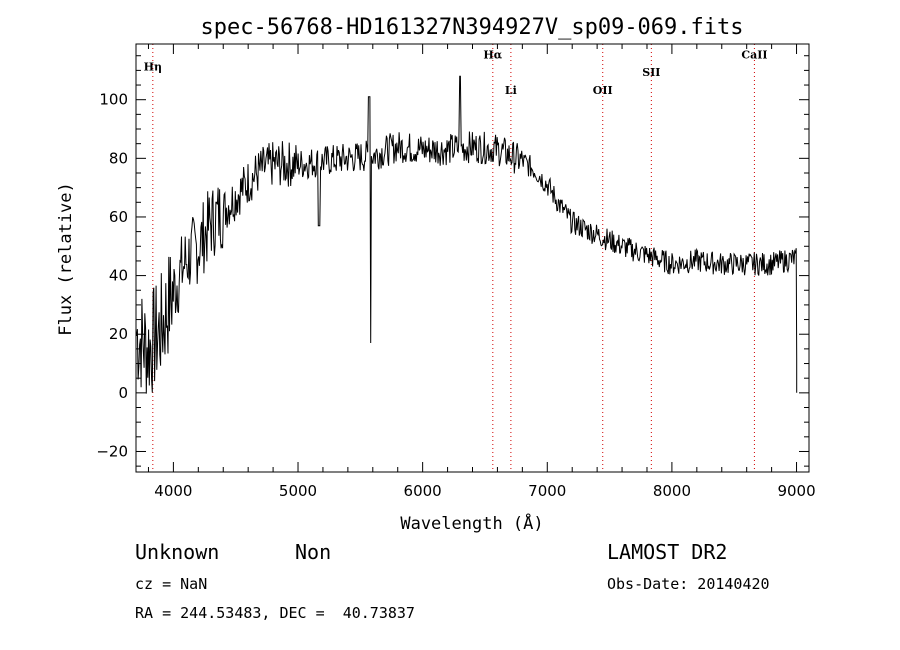 The width and height of the screenshot is (900, 650). I want to click on spectral-line-label: Li, so click(511, 90).